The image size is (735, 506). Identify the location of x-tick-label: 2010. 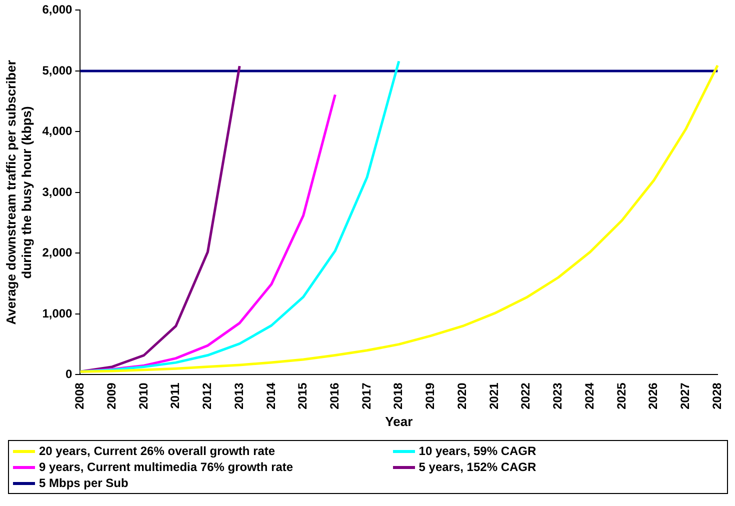
(143, 396).